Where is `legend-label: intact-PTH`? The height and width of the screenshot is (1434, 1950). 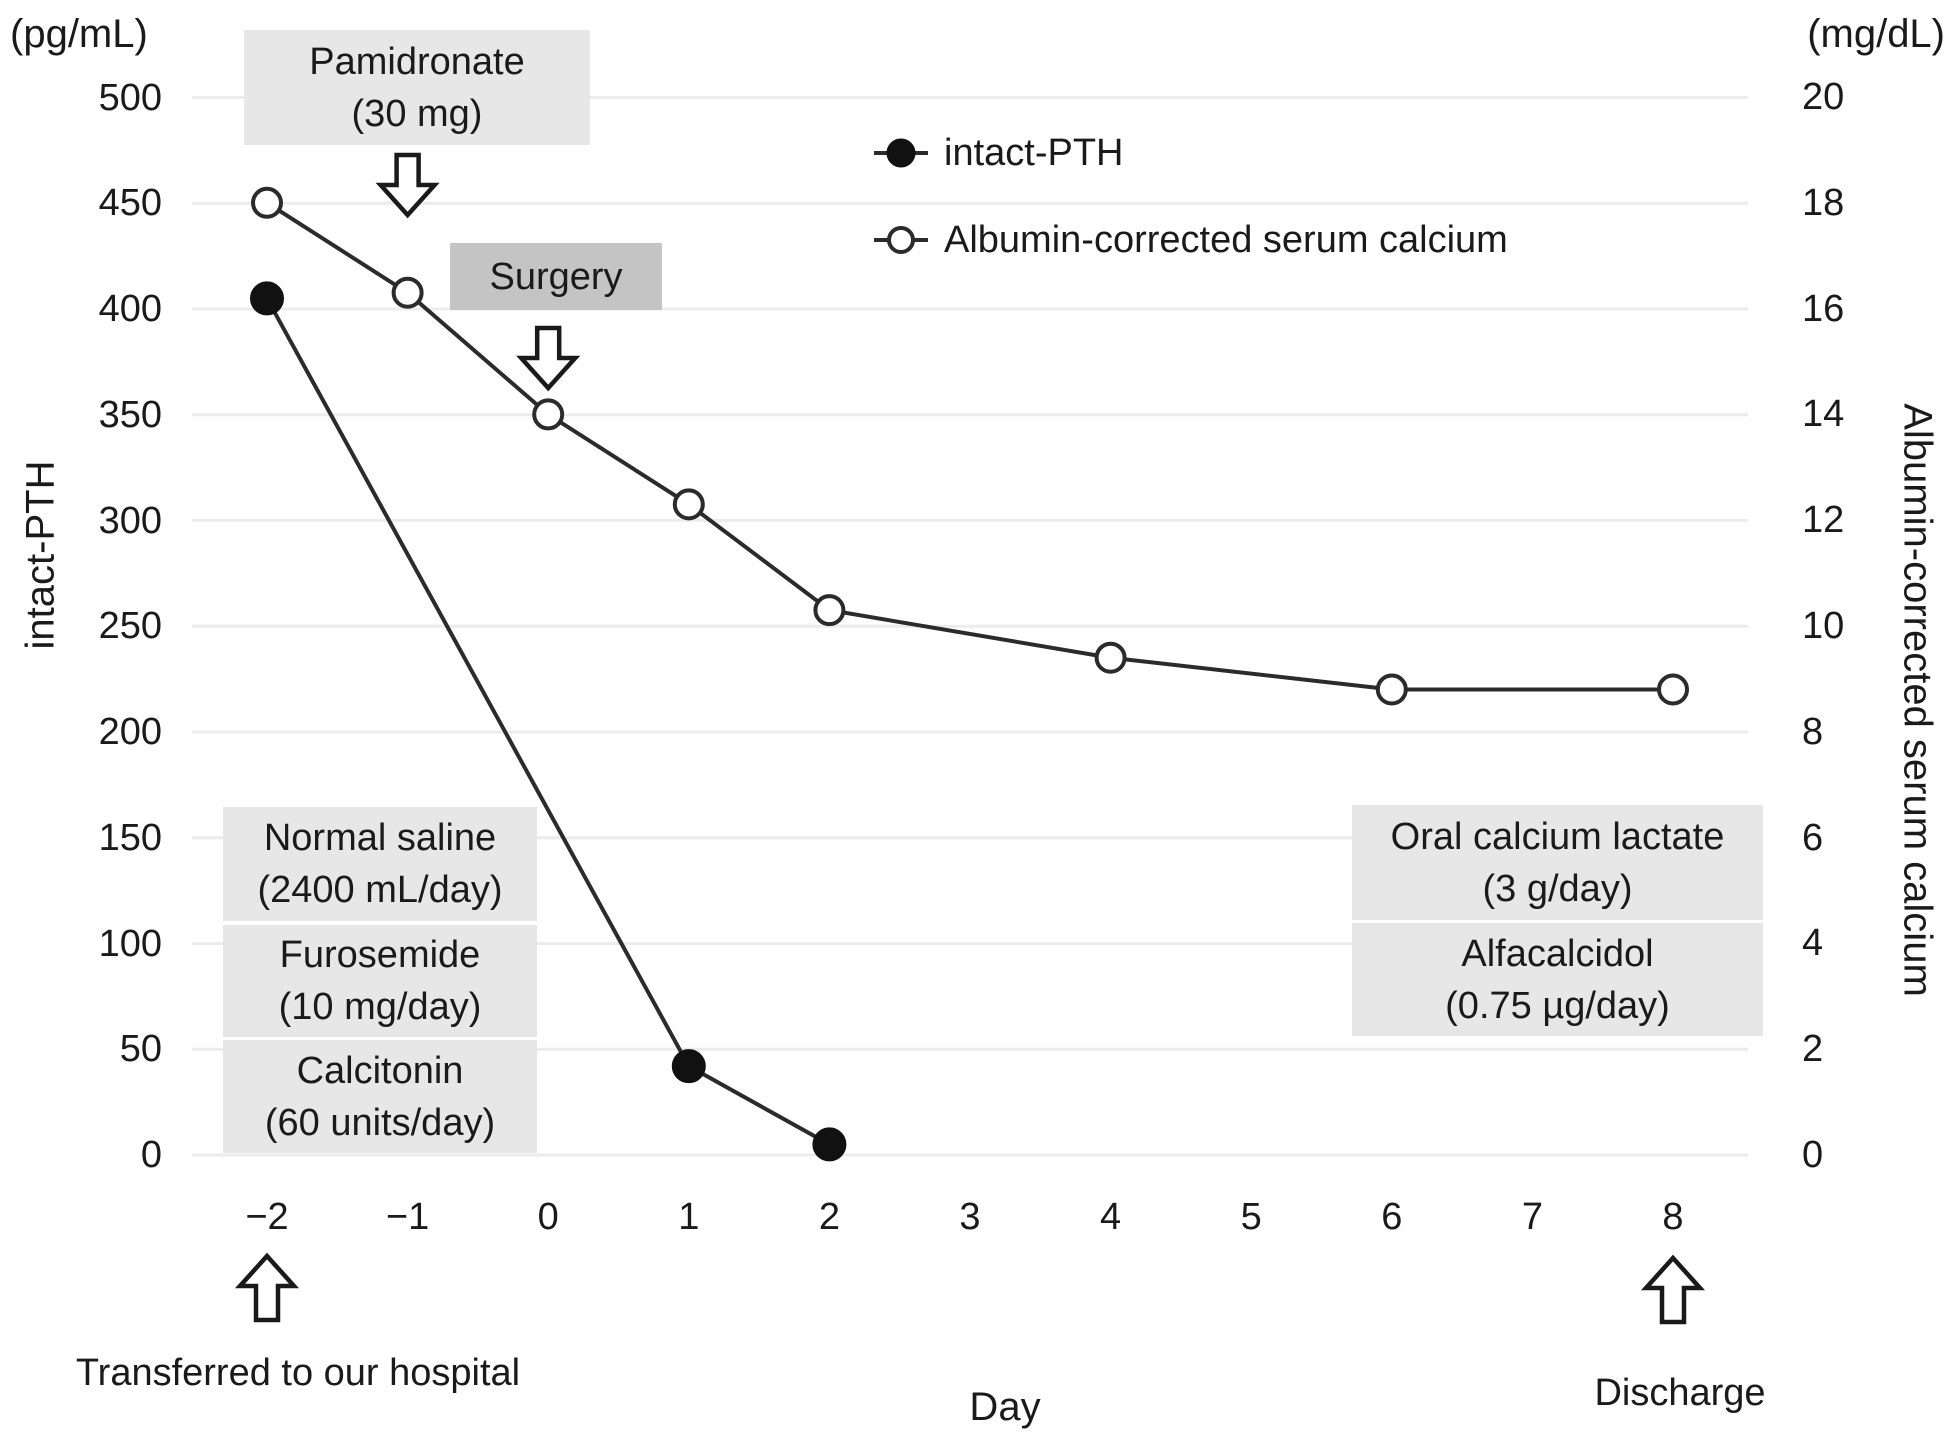 legend-label: intact-PTH is located at coordinates (1034, 152).